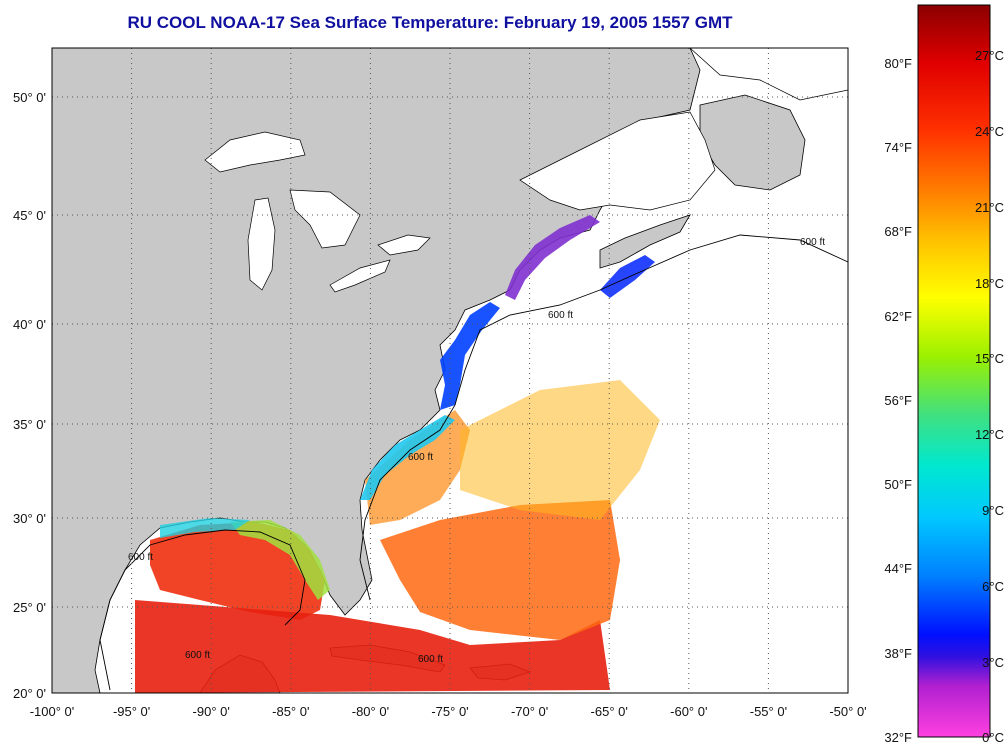  Describe the element at coordinates (29, 607) in the screenshot. I see `lat-tick-label: 25° 0'` at that location.